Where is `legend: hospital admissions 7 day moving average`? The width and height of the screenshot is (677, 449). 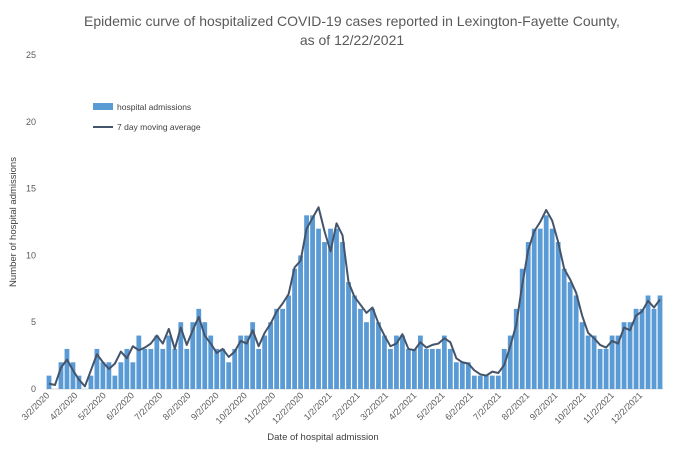
legend: hospital admissions 7 day moving average is located at coordinates (147, 117).